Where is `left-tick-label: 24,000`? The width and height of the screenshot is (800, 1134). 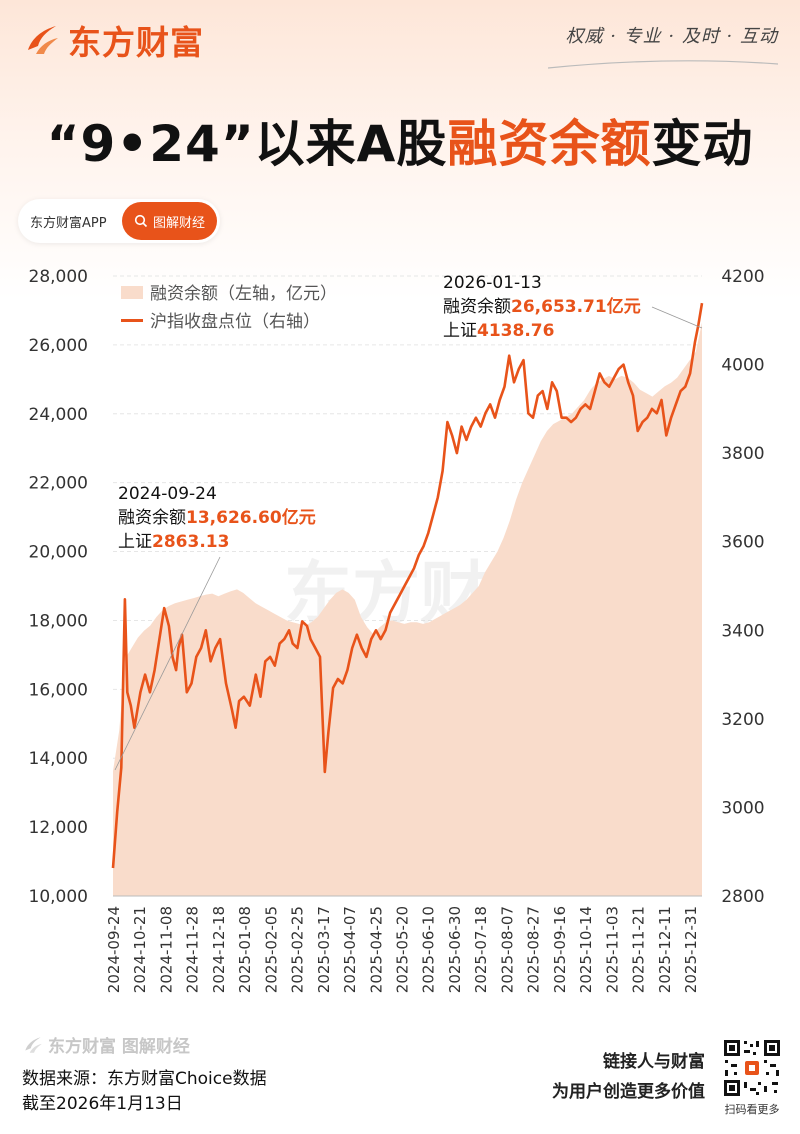
left-tick-label: 24,000 is located at coordinates (58, 415).